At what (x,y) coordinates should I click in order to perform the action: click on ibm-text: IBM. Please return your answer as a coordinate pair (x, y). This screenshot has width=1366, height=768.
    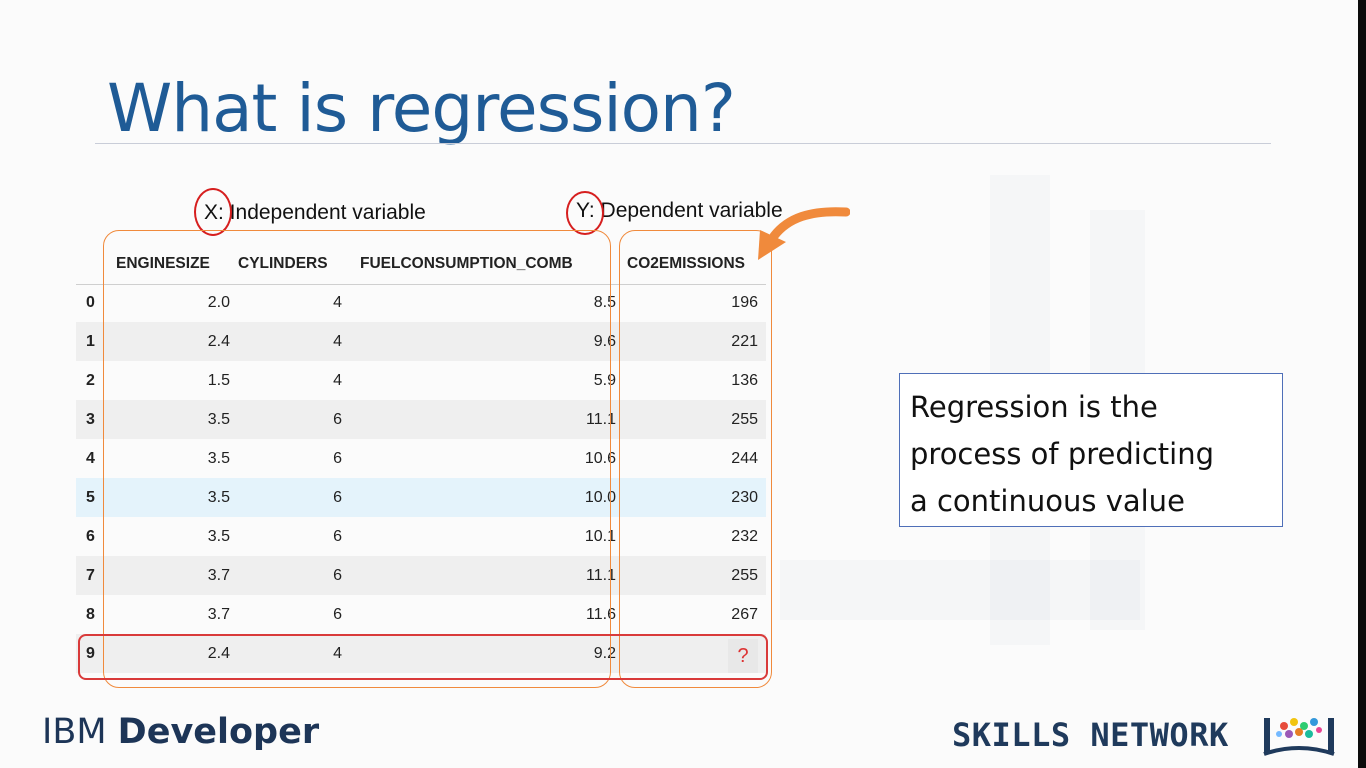
    Looking at the image, I should click on (80, 732).